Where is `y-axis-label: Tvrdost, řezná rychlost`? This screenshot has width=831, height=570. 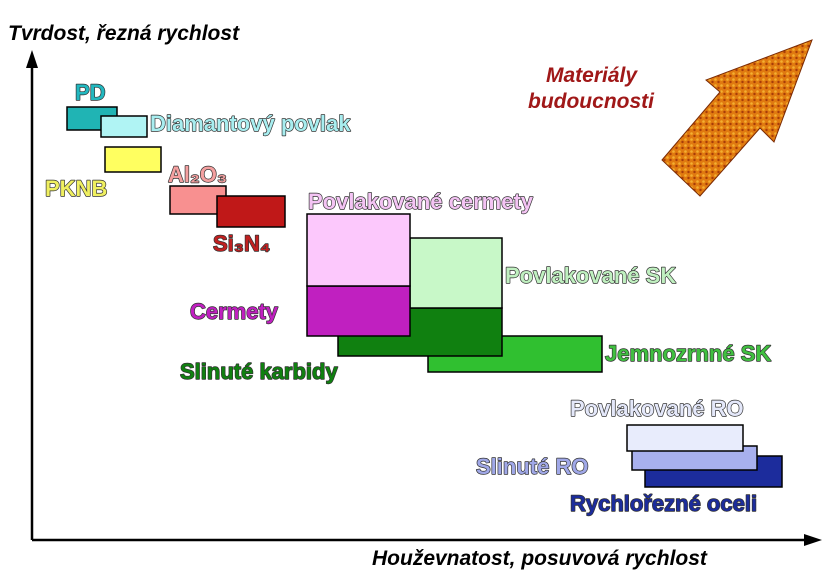 y-axis-label: Tvrdost, řezná rychlost is located at coordinates (124, 33).